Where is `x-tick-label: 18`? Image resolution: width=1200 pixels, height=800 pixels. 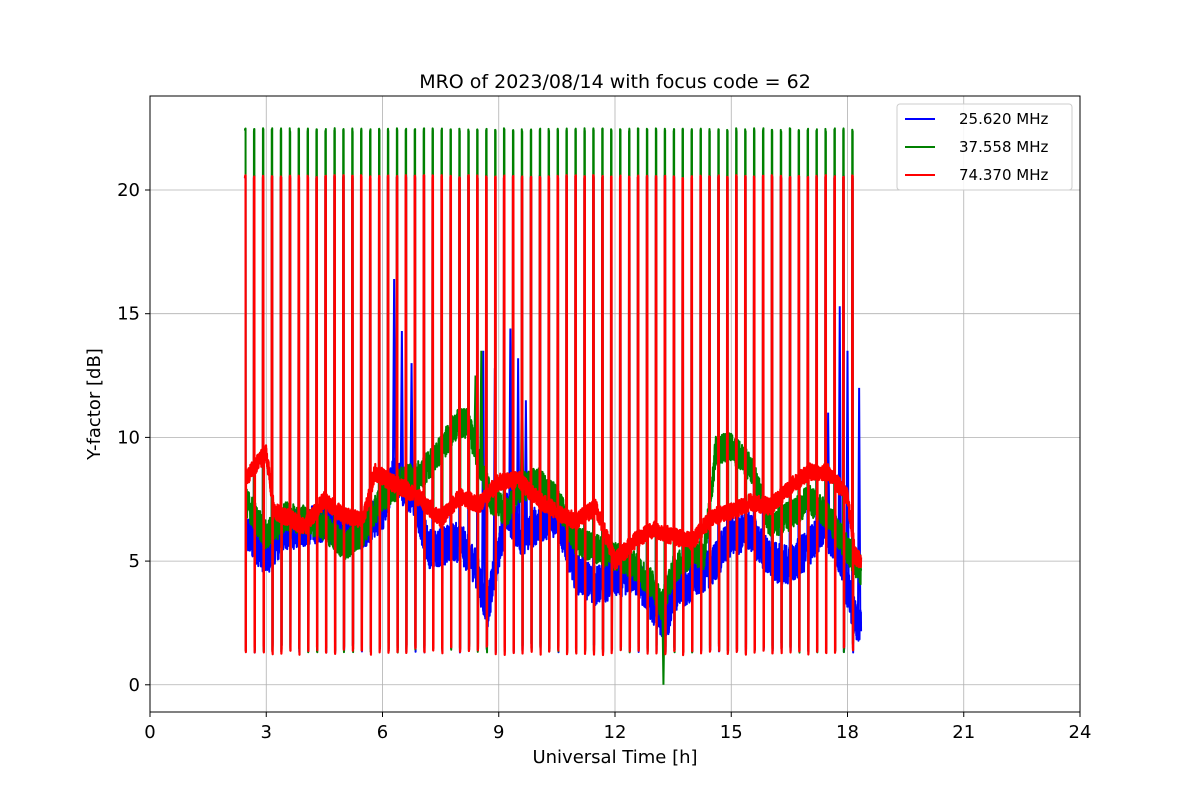 x-tick-label: 18 is located at coordinates (847, 732).